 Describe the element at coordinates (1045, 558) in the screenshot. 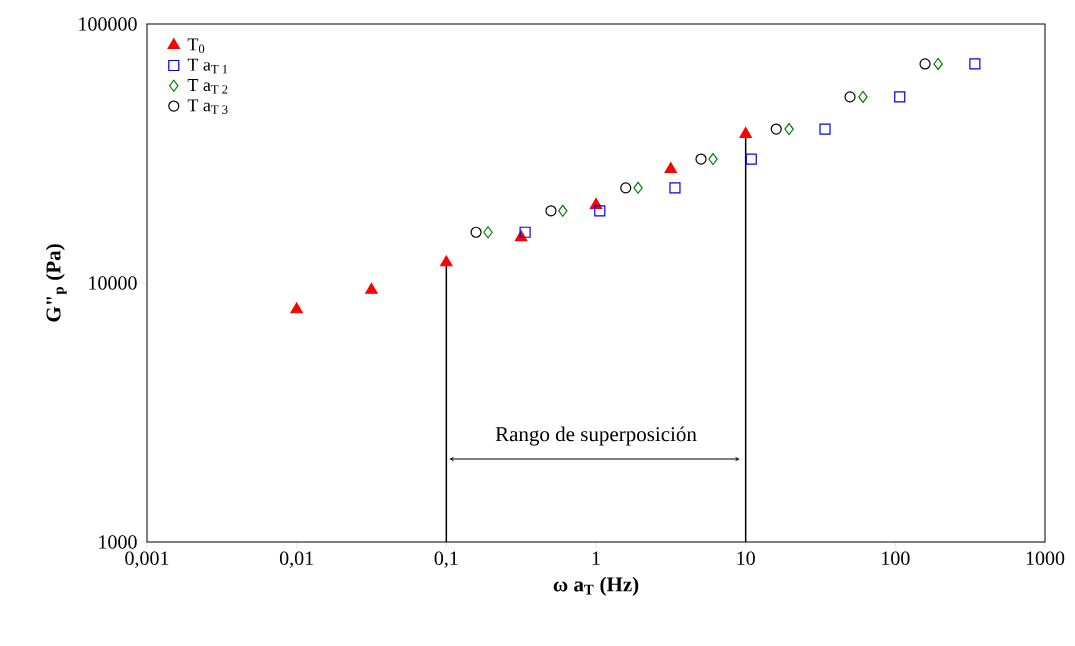

I see `x-tick-label: 1000` at that location.